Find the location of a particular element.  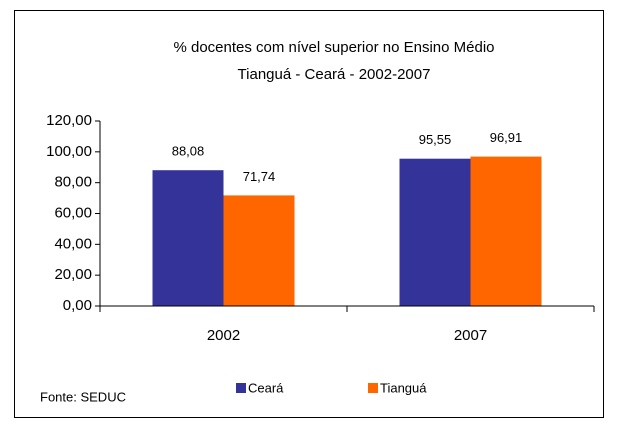

y-tick-label: 100,00 is located at coordinates (69, 151).